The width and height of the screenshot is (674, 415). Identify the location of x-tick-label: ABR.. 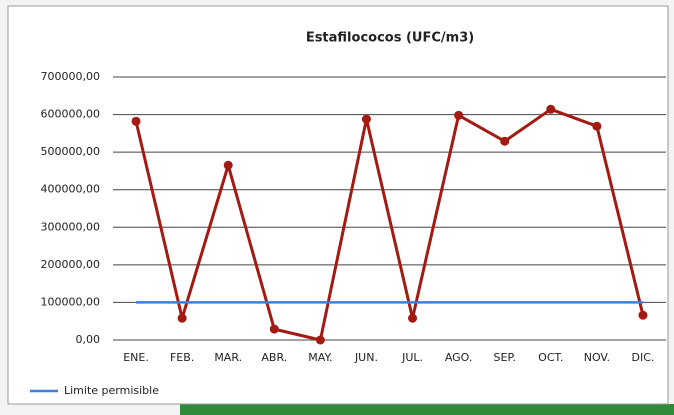
(274, 357).